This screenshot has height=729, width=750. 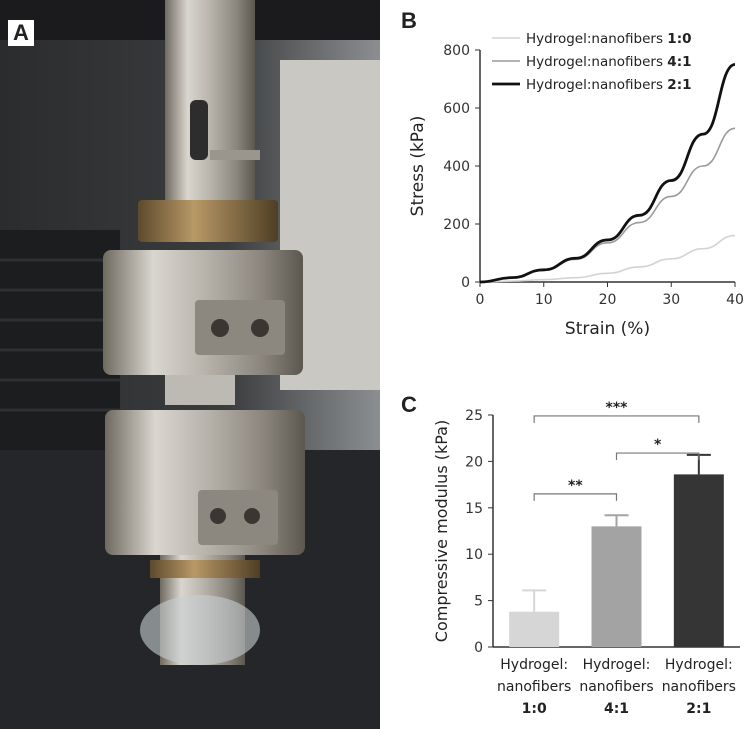 What do you see at coordinates (698, 709) in the screenshot?
I see `category-label: 2:1` at bounding box center [698, 709].